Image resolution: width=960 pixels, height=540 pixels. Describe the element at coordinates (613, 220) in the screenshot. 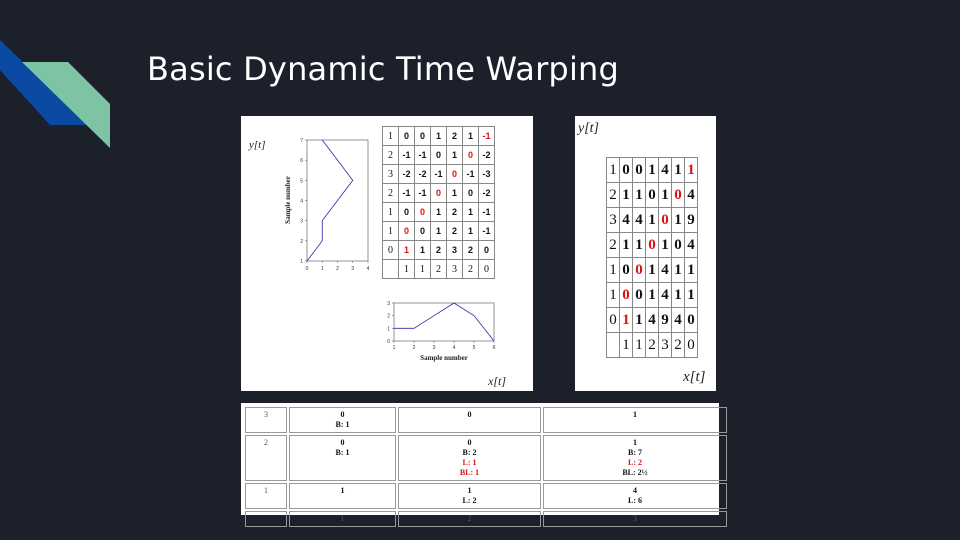

I see `cost-matrix-row-label: 3` at that location.